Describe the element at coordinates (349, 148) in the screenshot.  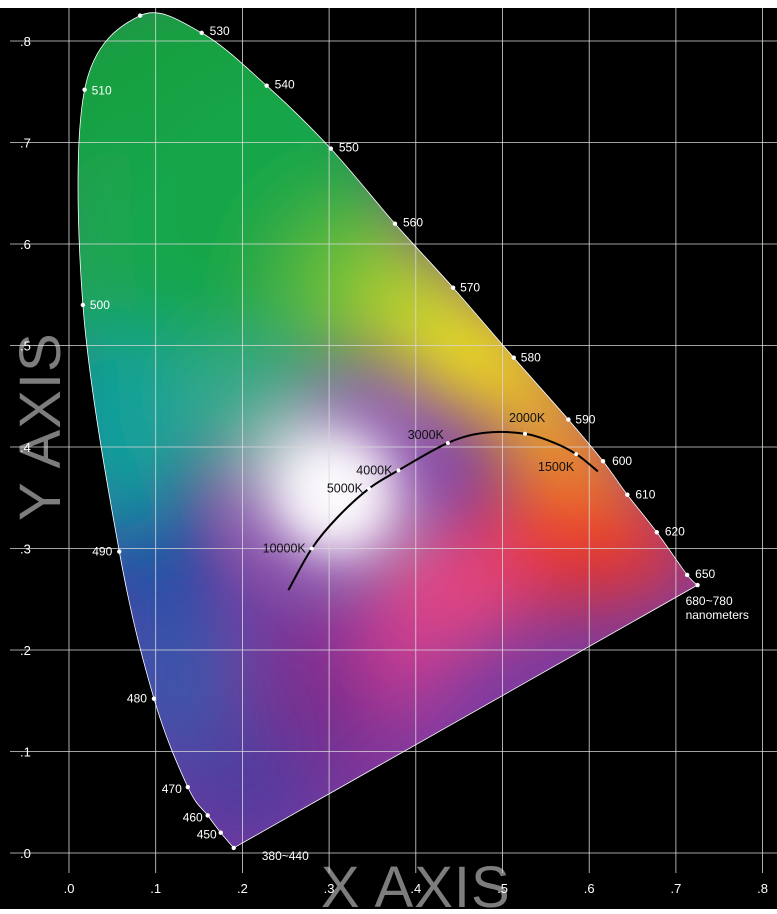
I see `wavelength-label: 550` at that location.